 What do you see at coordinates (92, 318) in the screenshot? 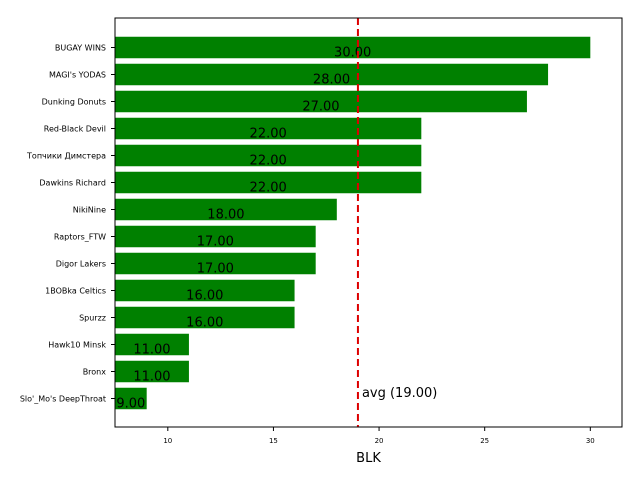
I see `y-tick-label: Spurzz` at bounding box center [92, 318].